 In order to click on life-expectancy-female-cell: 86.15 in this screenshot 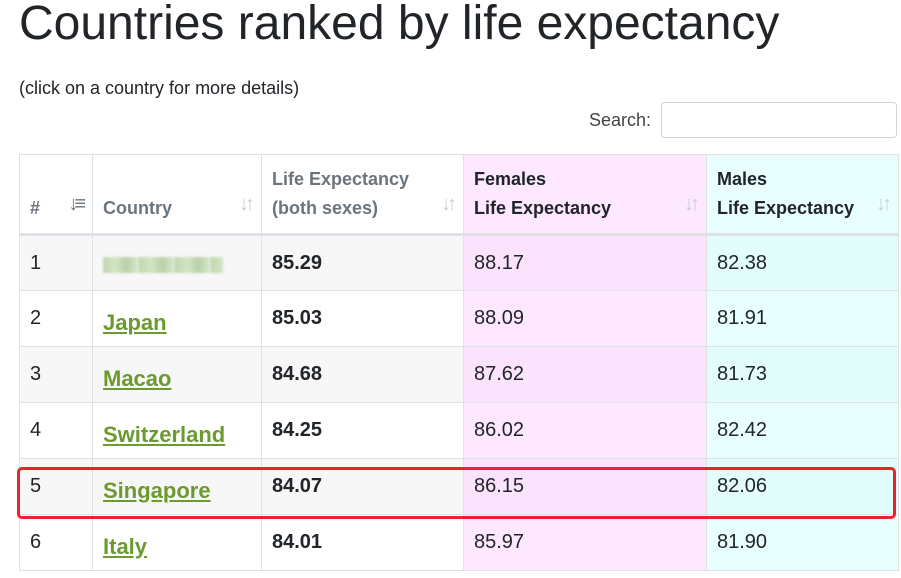, I will do `click(585, 486)`.